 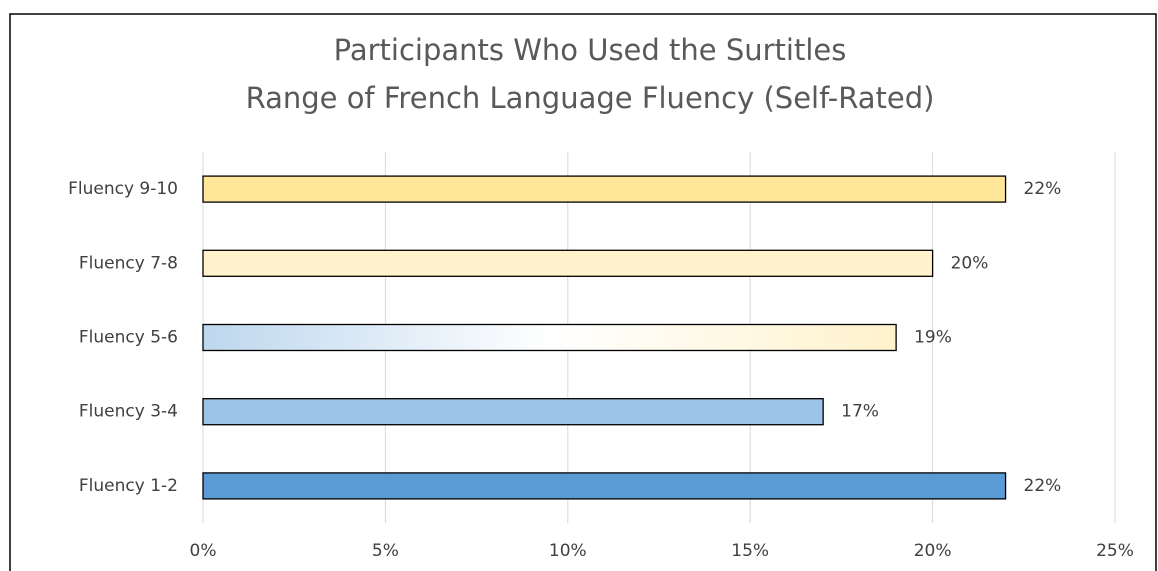 I want to click on x-tick-label: 10%, so click(x=568, y=551).